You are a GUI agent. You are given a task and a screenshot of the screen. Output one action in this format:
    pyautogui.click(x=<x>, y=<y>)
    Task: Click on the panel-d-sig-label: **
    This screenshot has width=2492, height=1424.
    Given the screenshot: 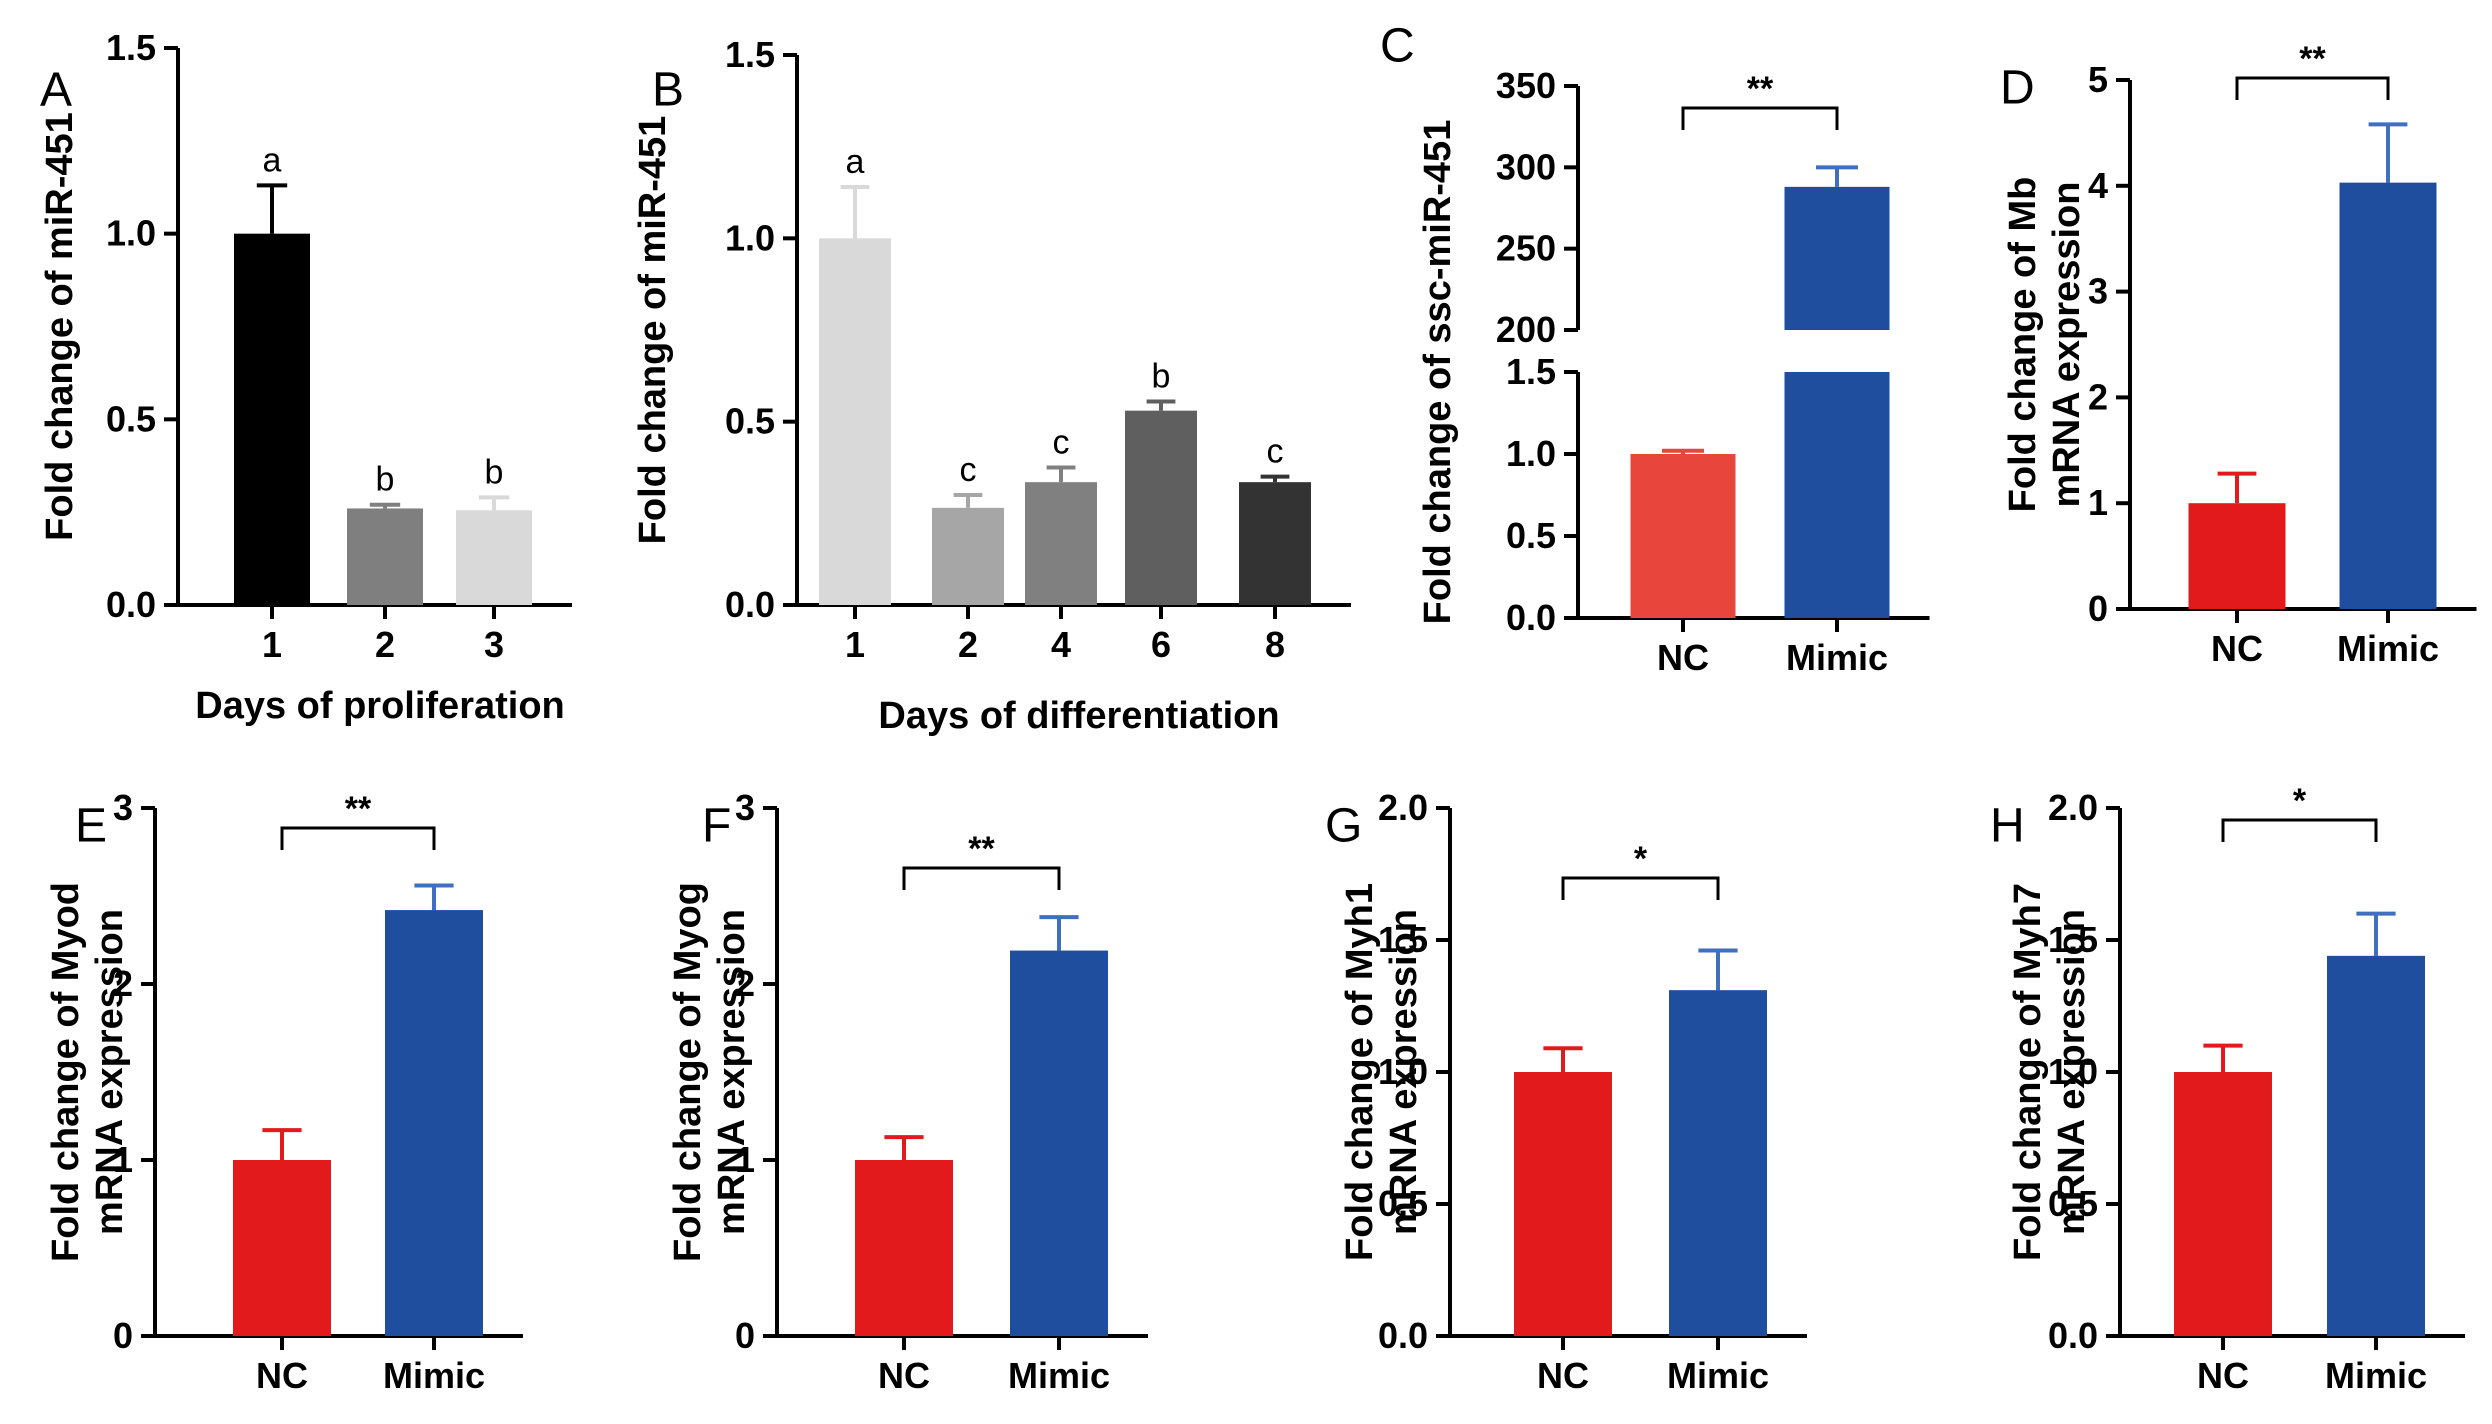 What is the action you would take?
    pyautogui.click(x=2312, y=59)
    